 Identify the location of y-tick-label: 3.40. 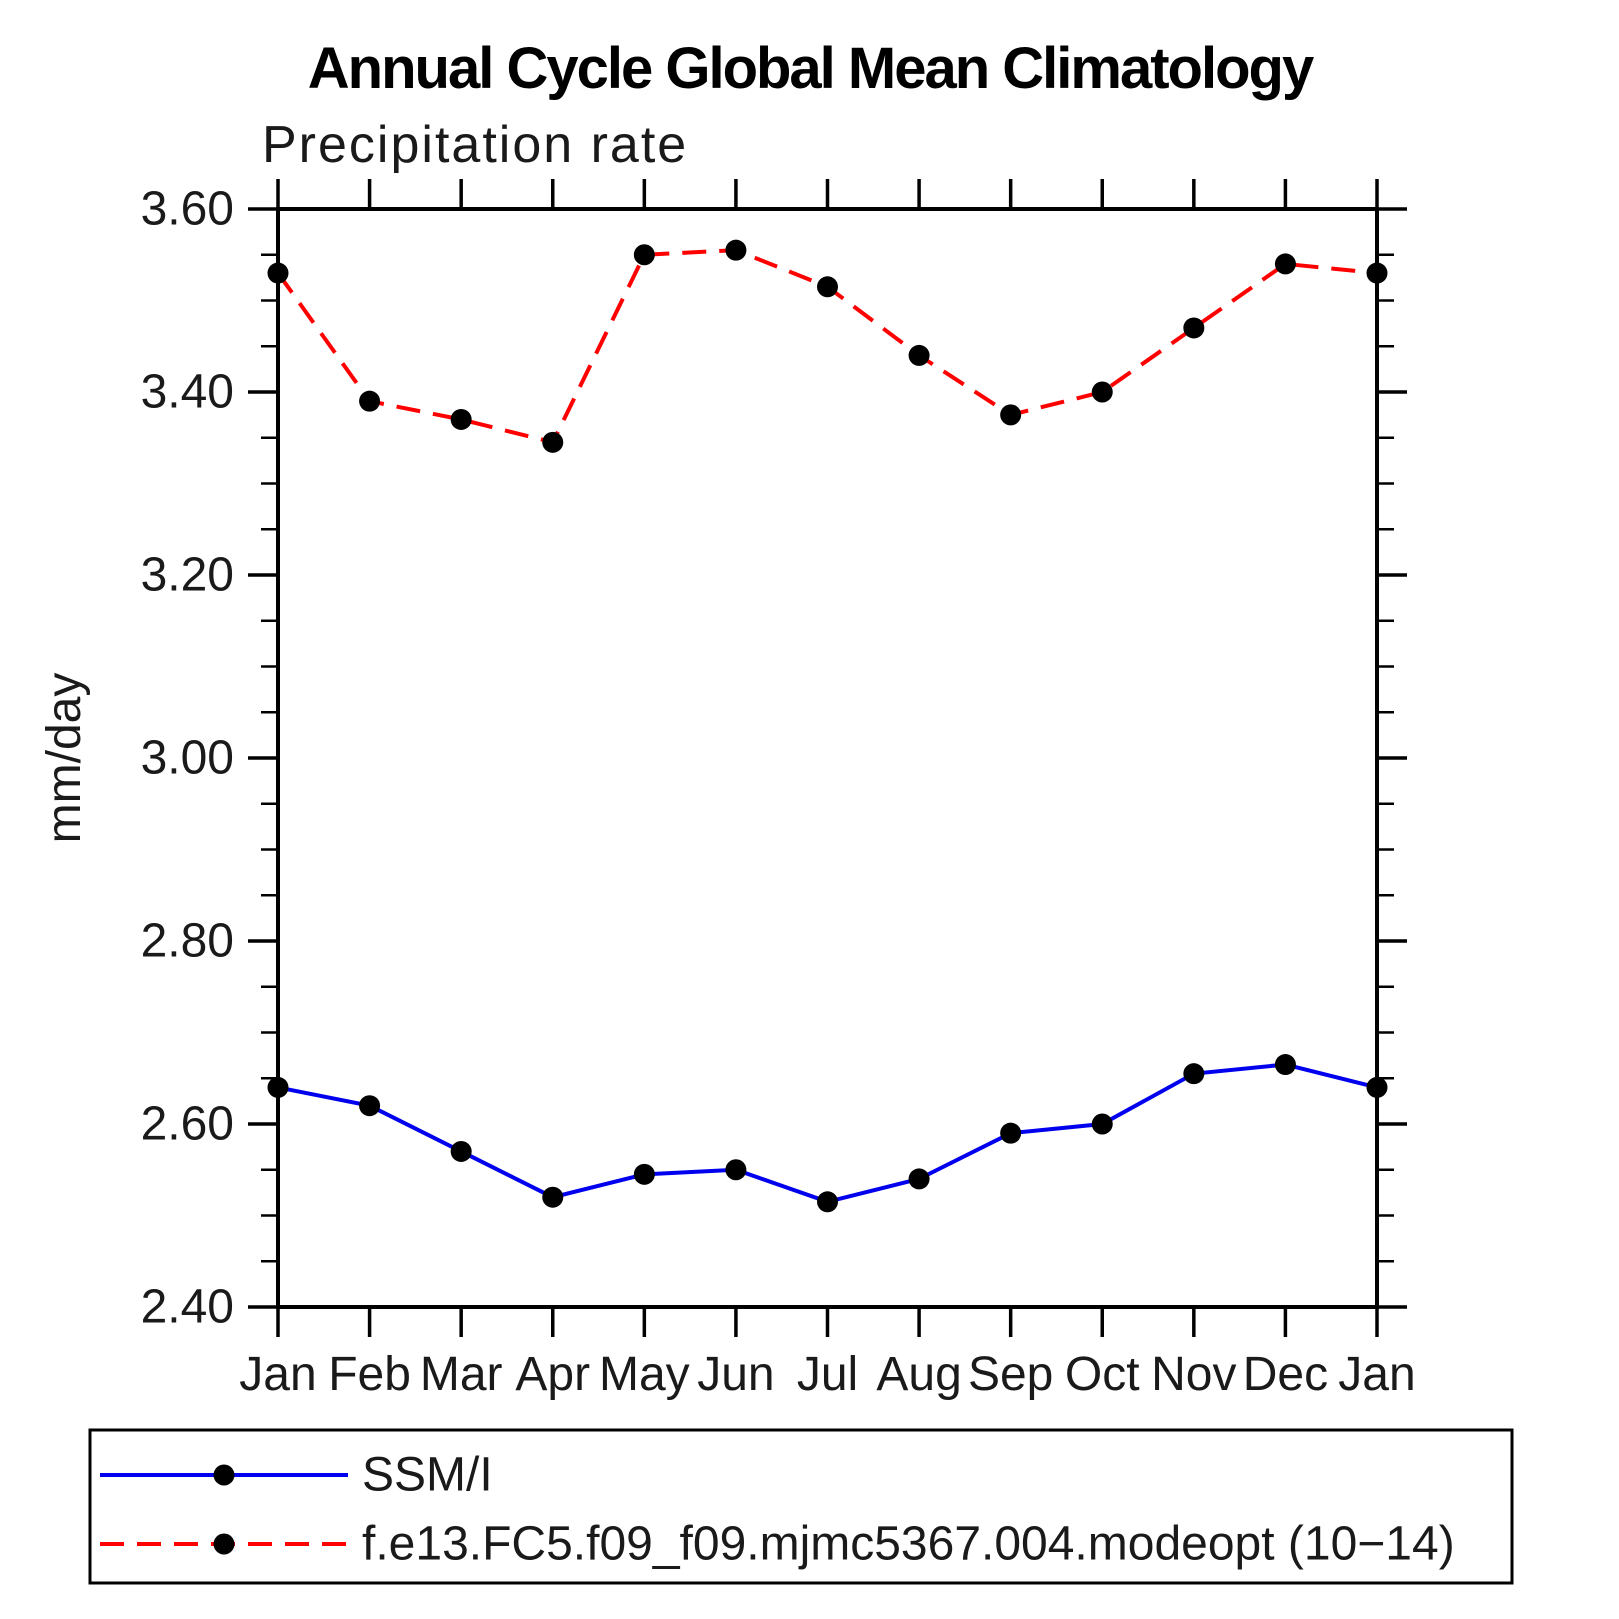
(187, 392).